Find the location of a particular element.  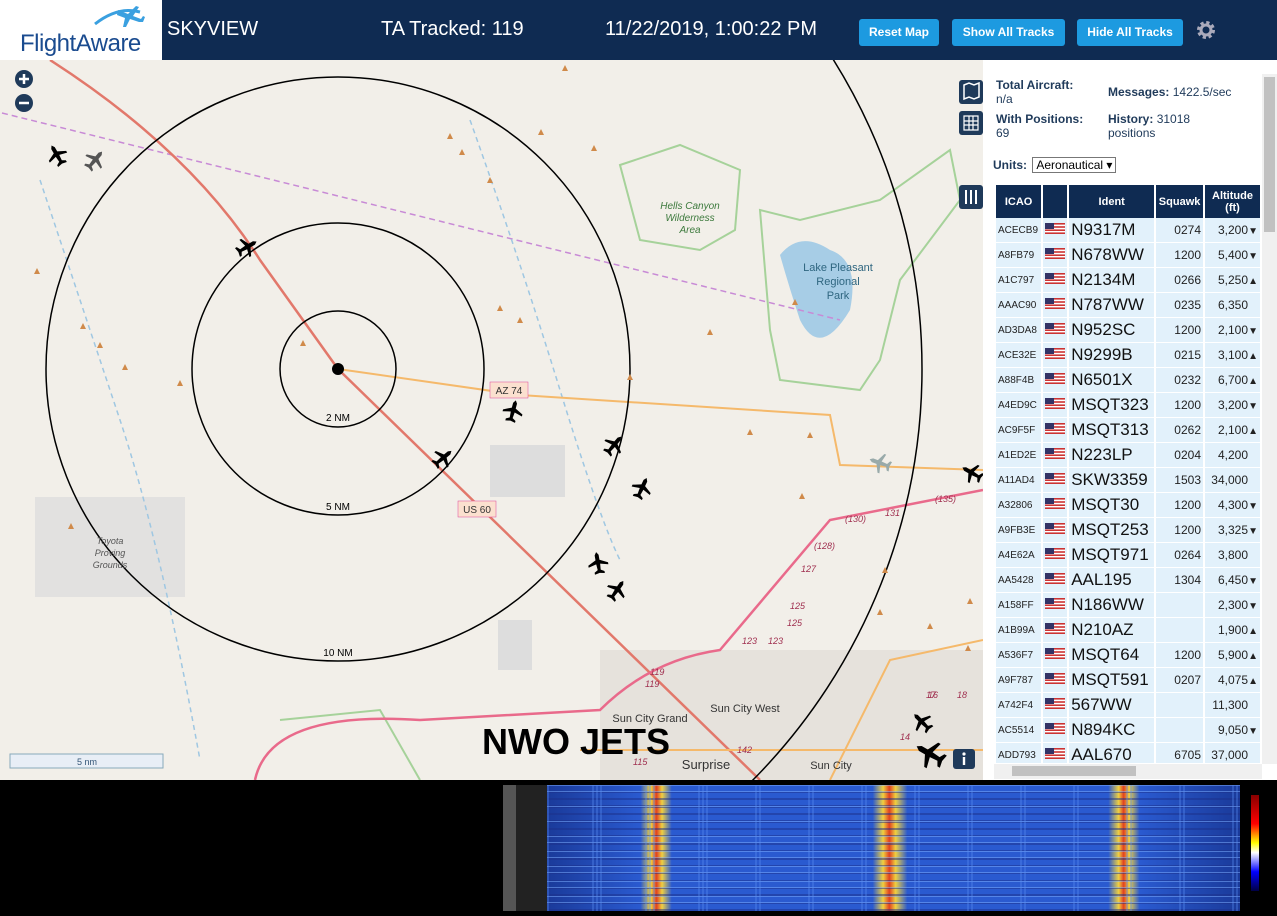

aircraft-row: ACECB9 N9317M 0274 3,200▼ is located at coordinates (1128, 230).